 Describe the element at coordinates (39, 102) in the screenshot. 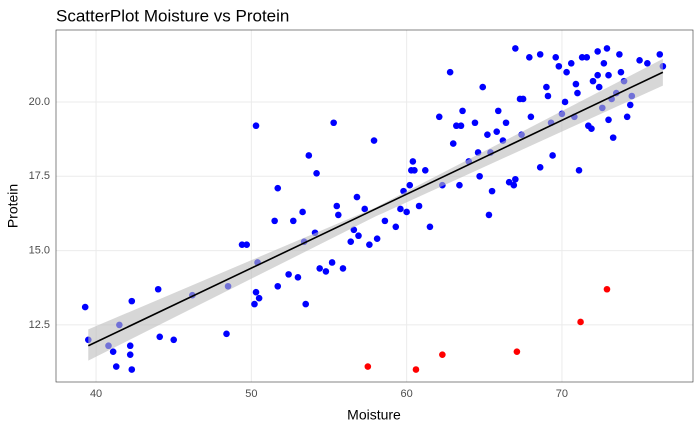

I see `y-tick-label: 20.0` at that location.